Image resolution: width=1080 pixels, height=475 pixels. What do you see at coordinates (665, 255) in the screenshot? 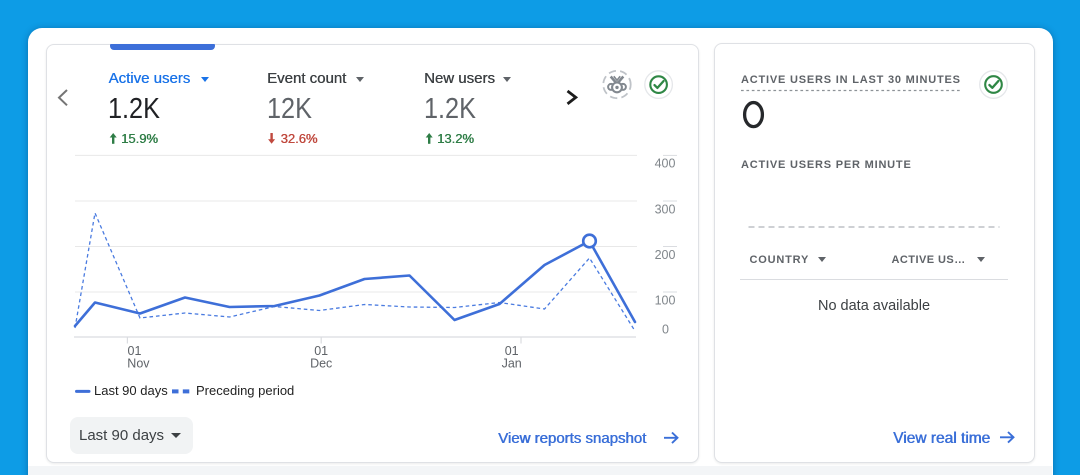
I see `svg-text: 200` at bounding box center [665, 255].